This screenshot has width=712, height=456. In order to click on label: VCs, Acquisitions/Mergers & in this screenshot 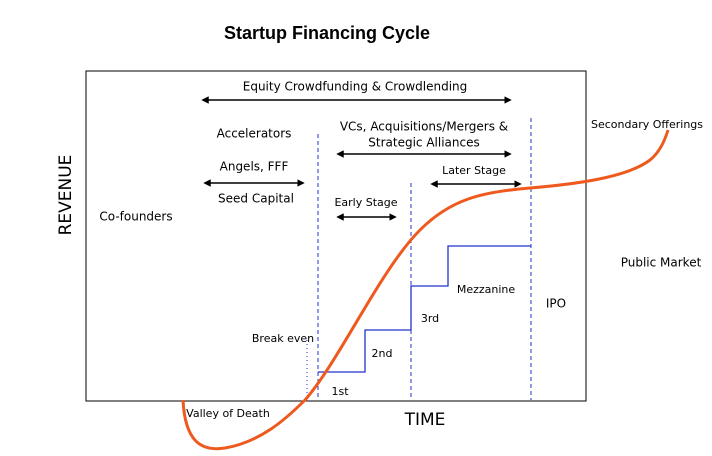, I will do `click(424, 127)`.